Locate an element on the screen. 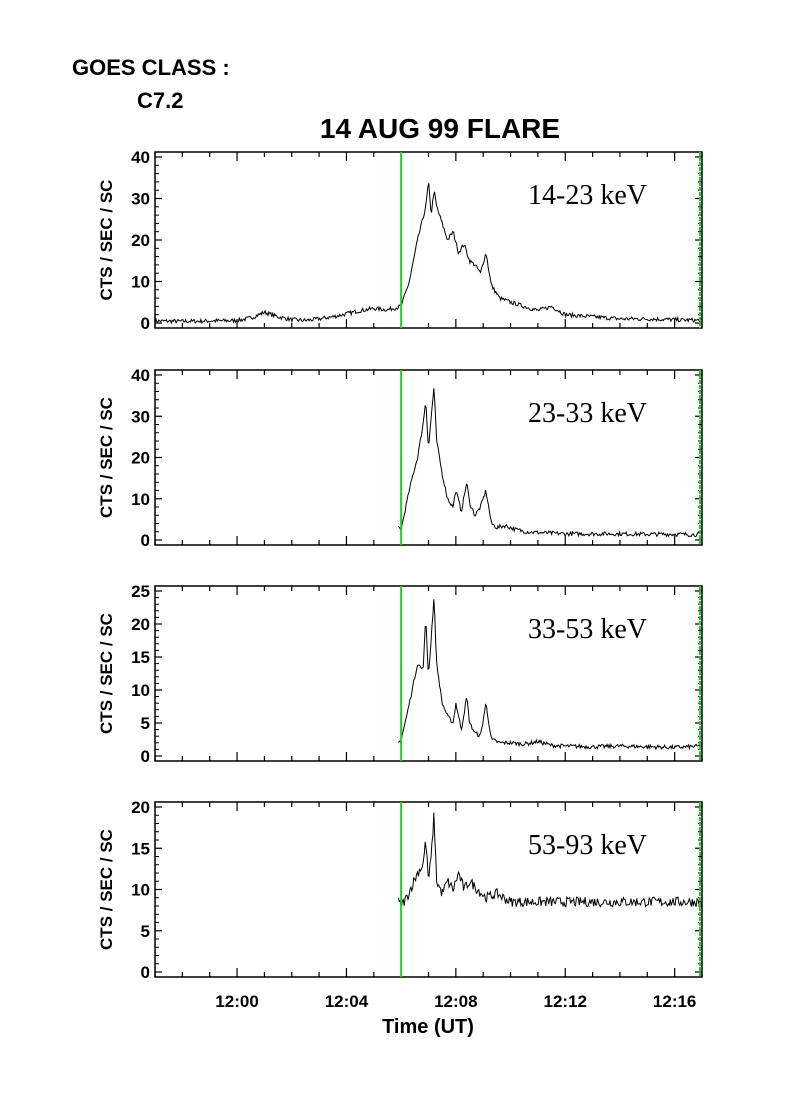 This screenshot has height=1118, width=790. panel-3-frame is located at coordinates (428, 673).